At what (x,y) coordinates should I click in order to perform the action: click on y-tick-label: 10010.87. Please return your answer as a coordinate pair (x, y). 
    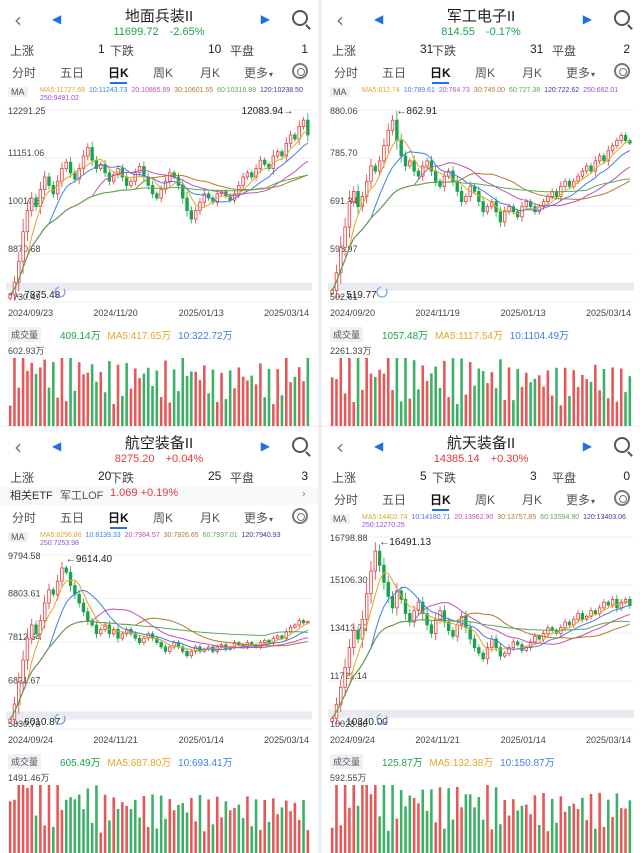
    Looking at the image, I should click on (27, 201).